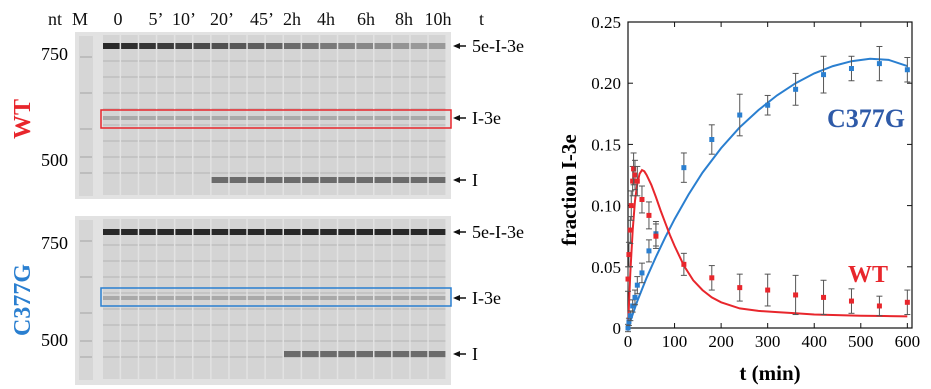  What do you see at coordinates (266, 19) in the screenshot?
I see `gel-header: nt M 0 5’ 10’ 20’ 45’ 2h 4h 6h 8h 10h t` at bounding box center [266, 19].